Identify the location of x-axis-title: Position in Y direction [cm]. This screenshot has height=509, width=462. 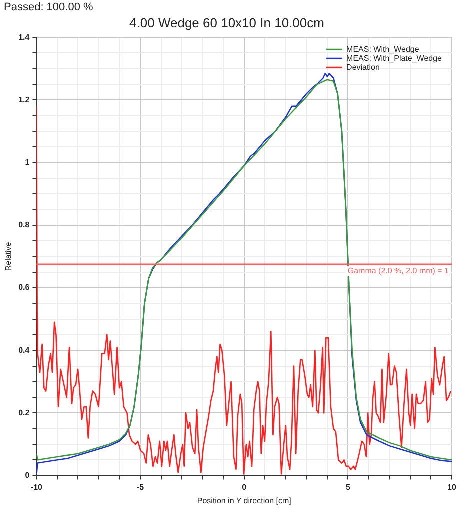
(244, 501).